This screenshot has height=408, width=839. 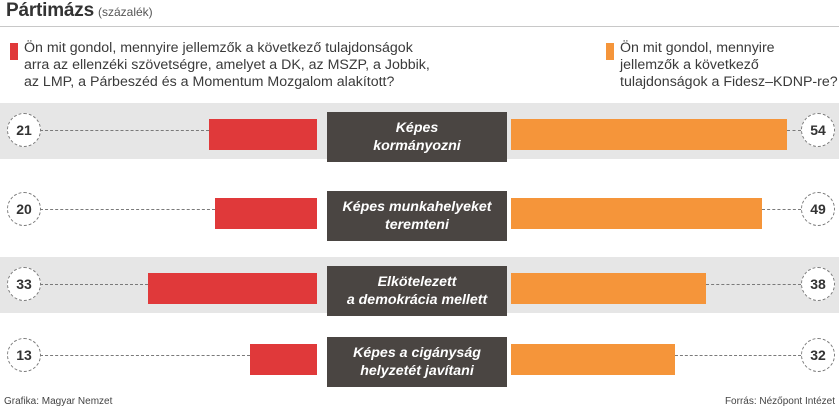 What do you see at coordinates (24, 284) in the screenshot?
I see `value-label-opposition: 33` at bounding box center [24, 284].